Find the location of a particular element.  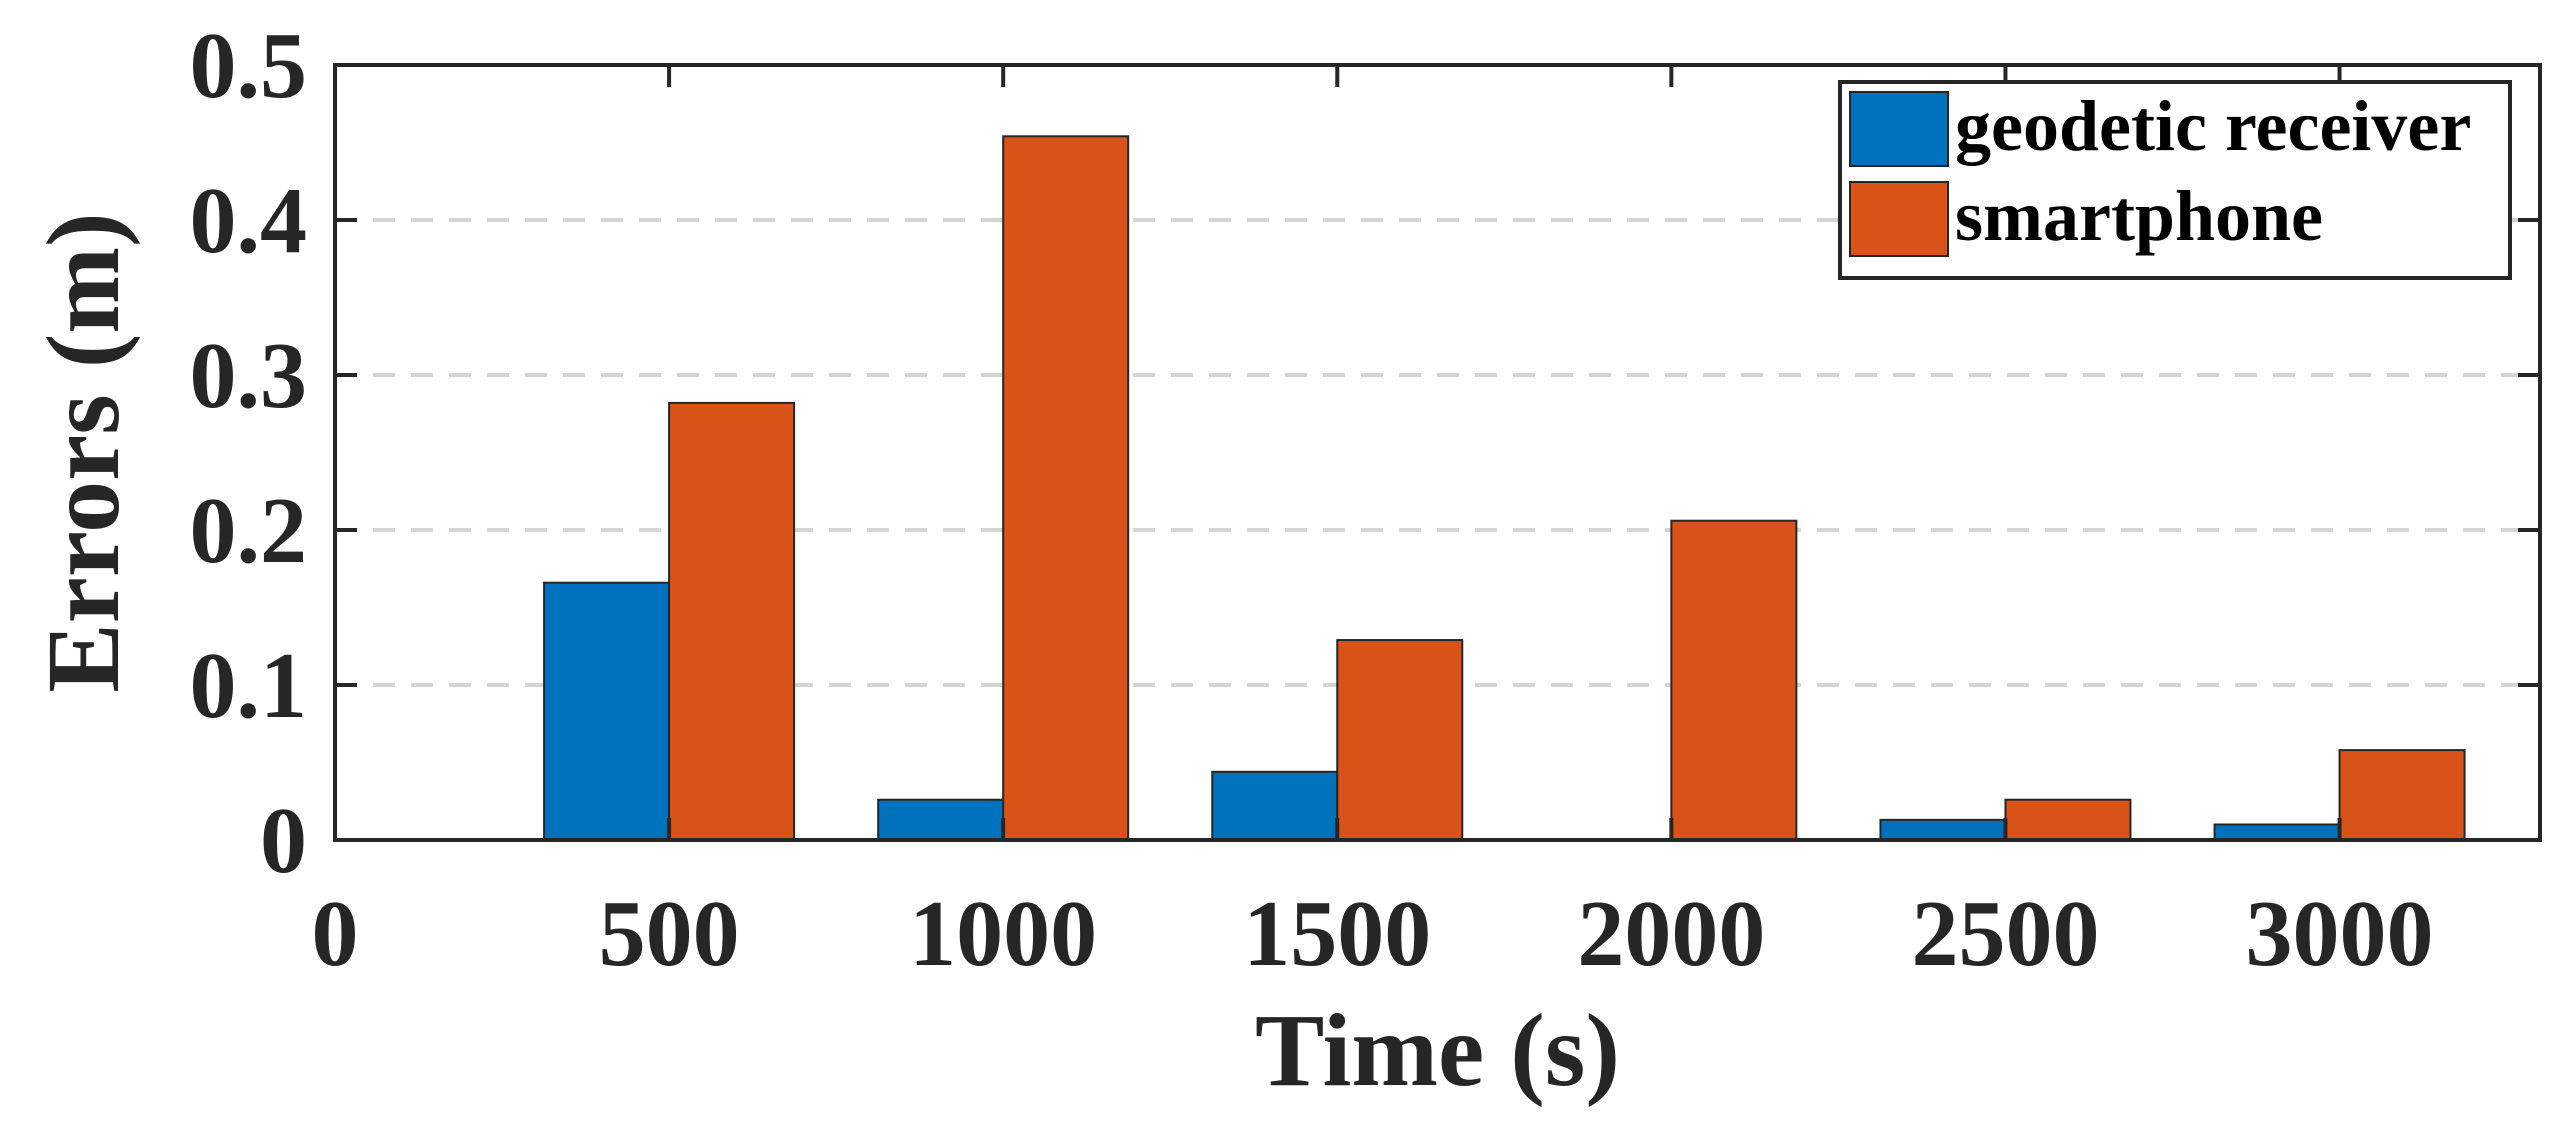

x-tick-label: 2500 is located at coordinates (2005, 934).